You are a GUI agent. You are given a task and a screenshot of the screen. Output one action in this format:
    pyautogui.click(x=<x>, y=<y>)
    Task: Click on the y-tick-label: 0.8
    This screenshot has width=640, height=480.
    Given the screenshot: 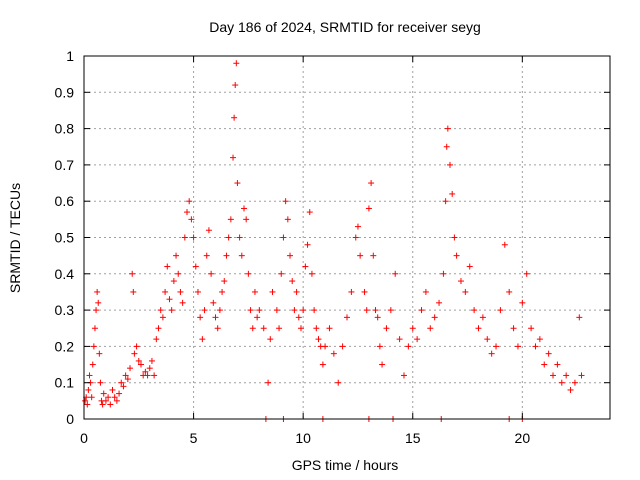 What is the action you would take?
    pyautogui.click(x=65, y=129)
    